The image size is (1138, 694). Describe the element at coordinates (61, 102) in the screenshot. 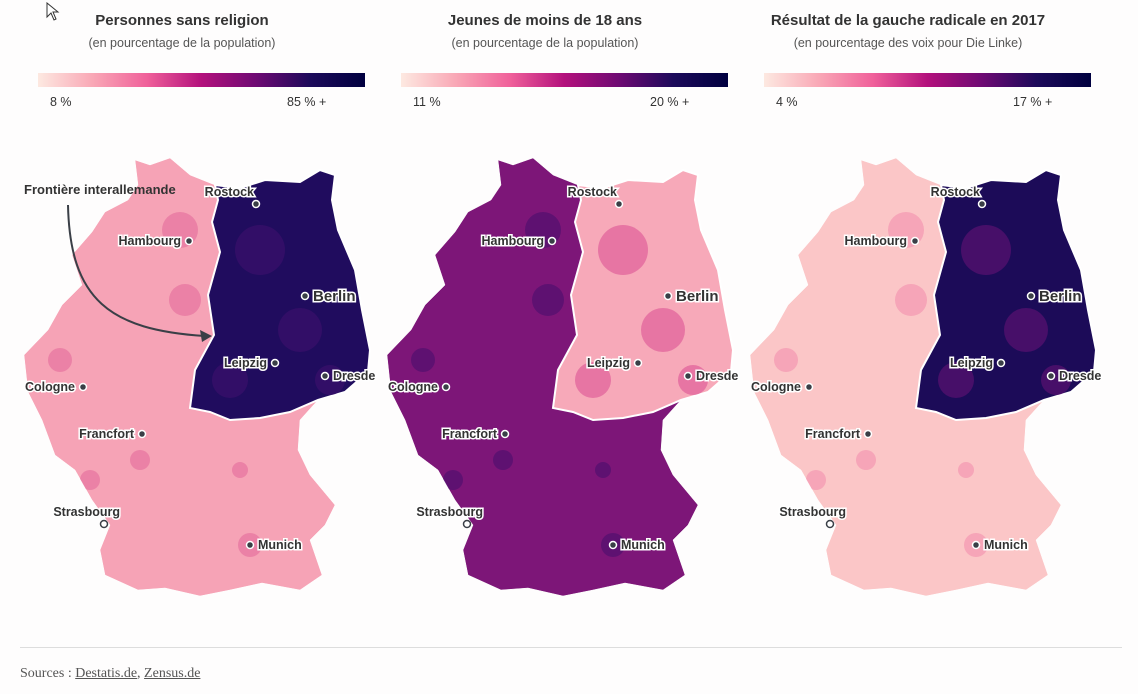

I see `legend-min-label: 8 %` at that location.